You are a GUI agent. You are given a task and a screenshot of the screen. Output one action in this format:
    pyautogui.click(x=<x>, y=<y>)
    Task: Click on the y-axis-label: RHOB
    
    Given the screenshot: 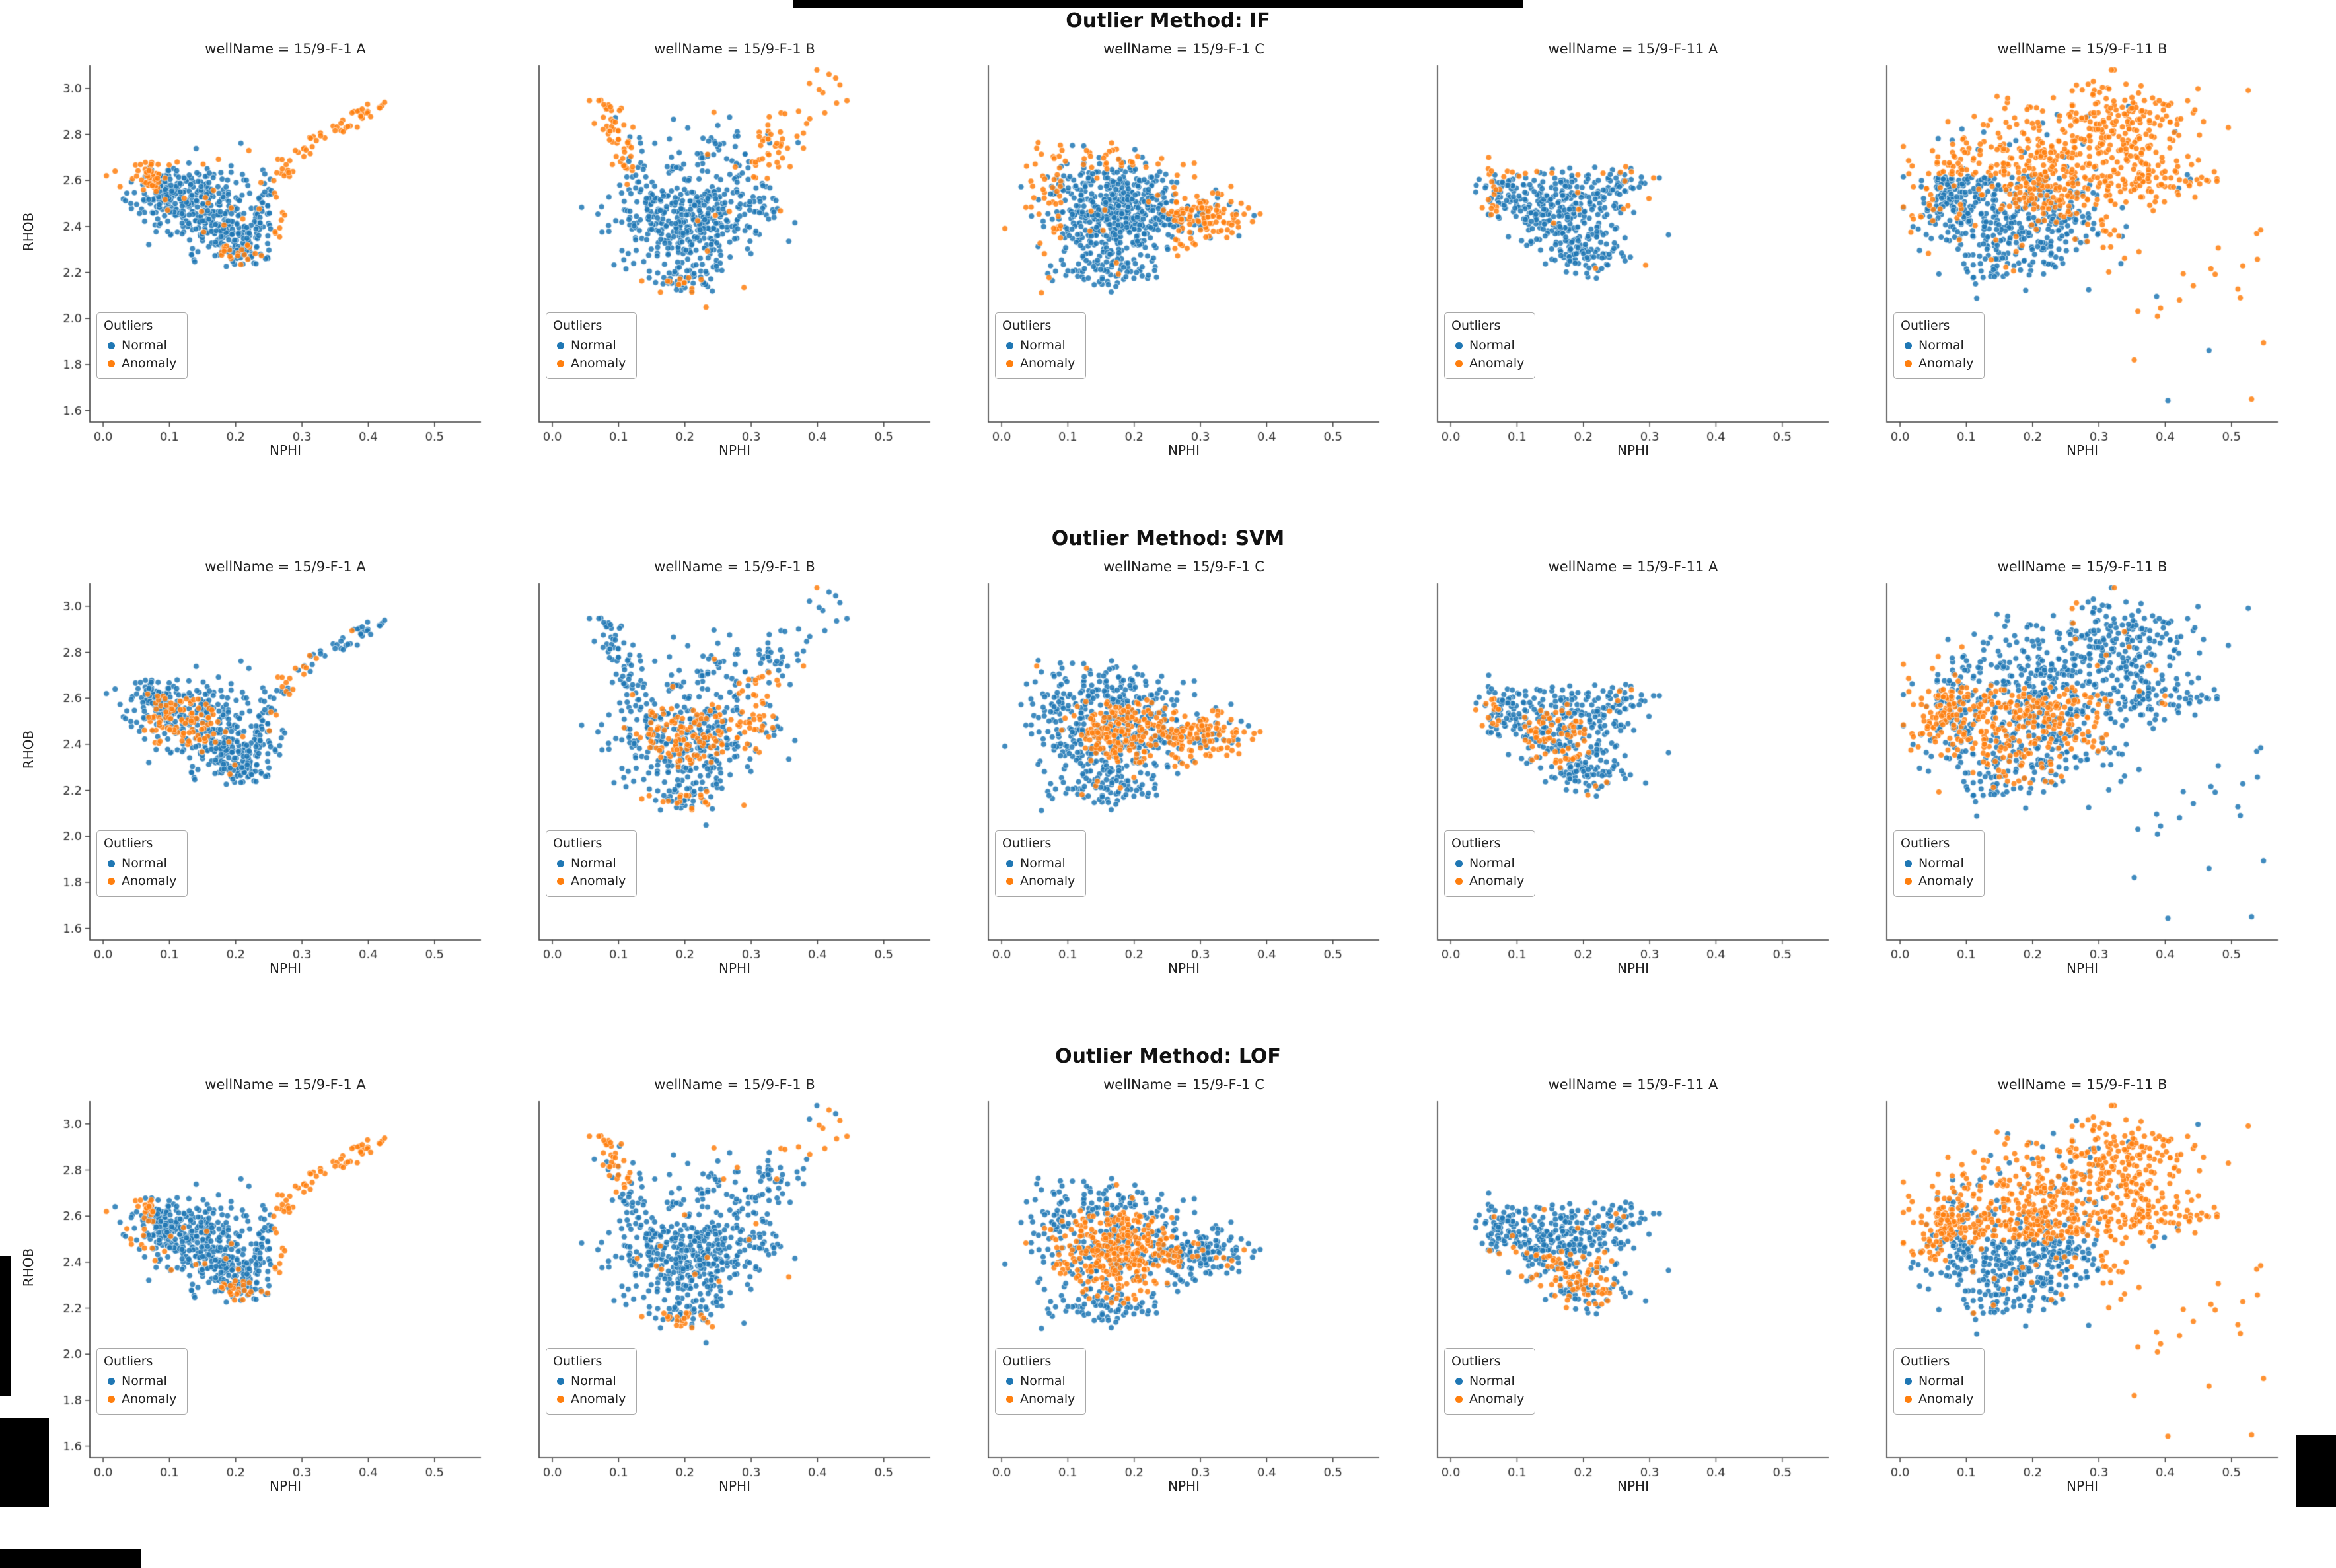 What is the action you would take?
    pyautogui.click(x=28, y=232)
    